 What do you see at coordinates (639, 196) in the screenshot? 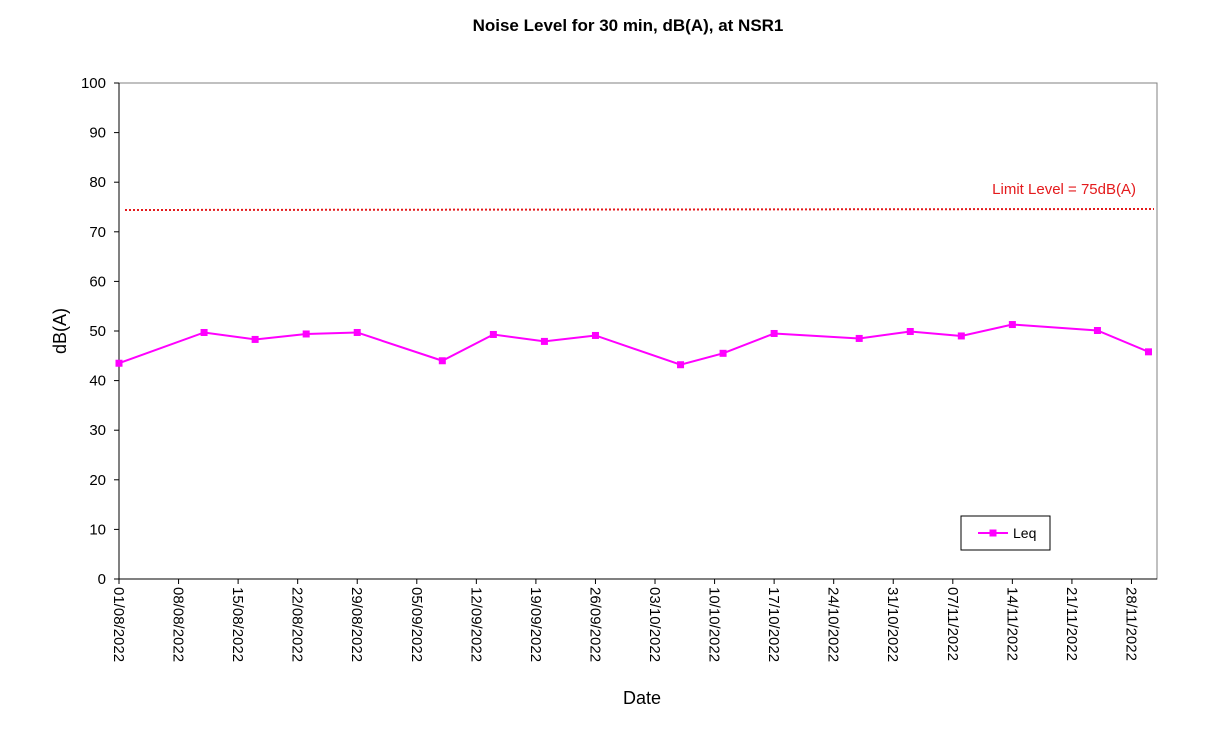
I see `limit-line-group: Limit Level = 75dB(A)` at bounding box center [639, 196].